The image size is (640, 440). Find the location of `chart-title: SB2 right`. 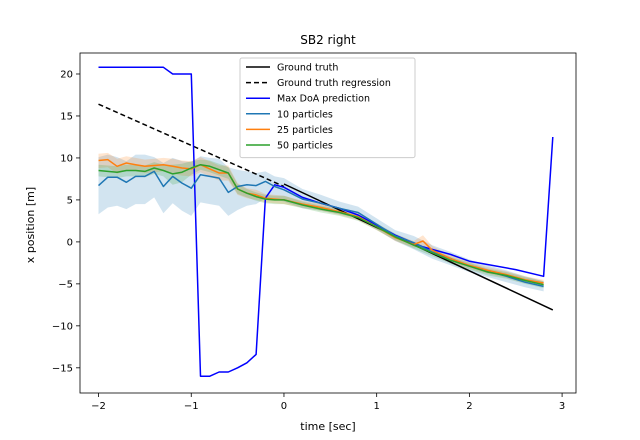

chart-title: SB2 right is located at coordinates (328, 40).